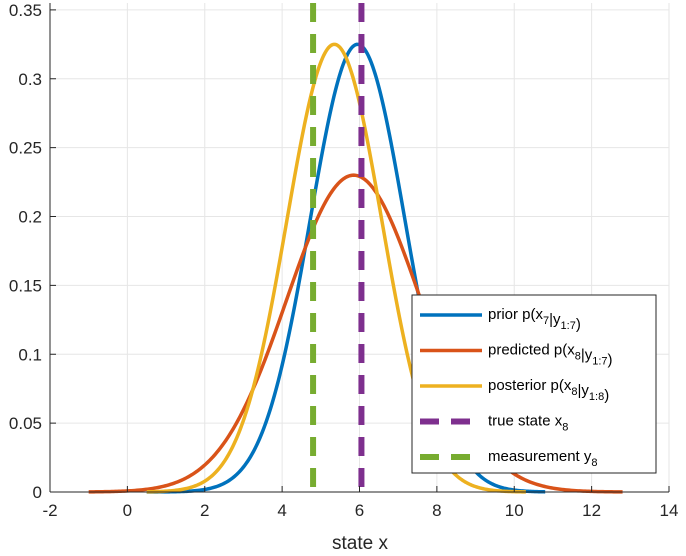 Image resolution: width=686 pixels, height=556 pixels. What do you see at coordinates (25, 148) in the screenshot?
I see `y-tick-label-5: 0.25` at bounding box center [25, 148].